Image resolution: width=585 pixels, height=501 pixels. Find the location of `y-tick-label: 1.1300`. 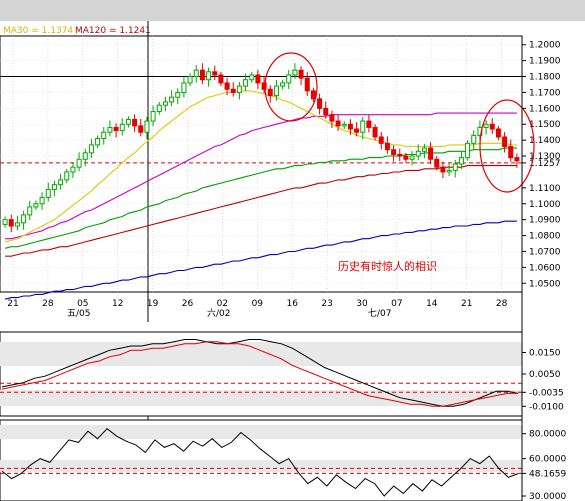

y-tick-label: 1.1300 is located at coordinates (545, 157).